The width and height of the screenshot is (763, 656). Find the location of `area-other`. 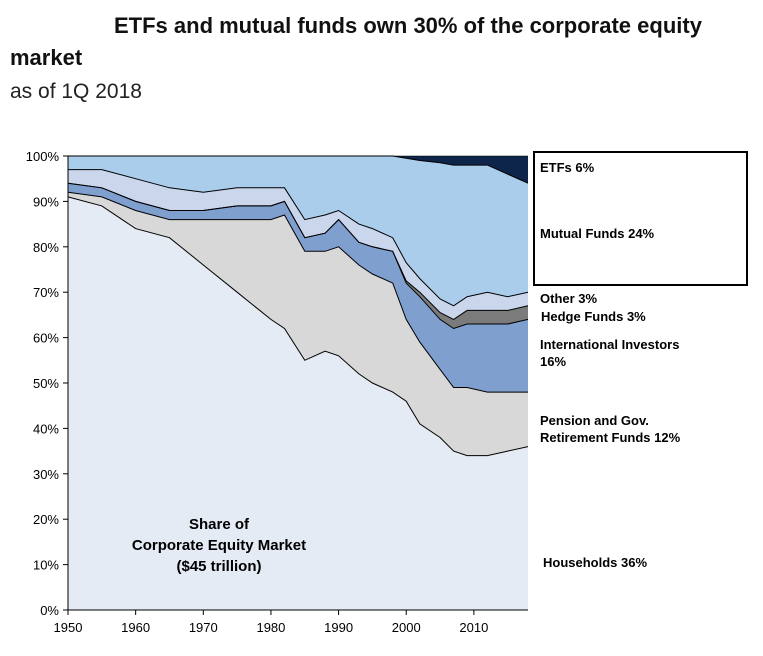

area-other is located at coordinates (298, 244).